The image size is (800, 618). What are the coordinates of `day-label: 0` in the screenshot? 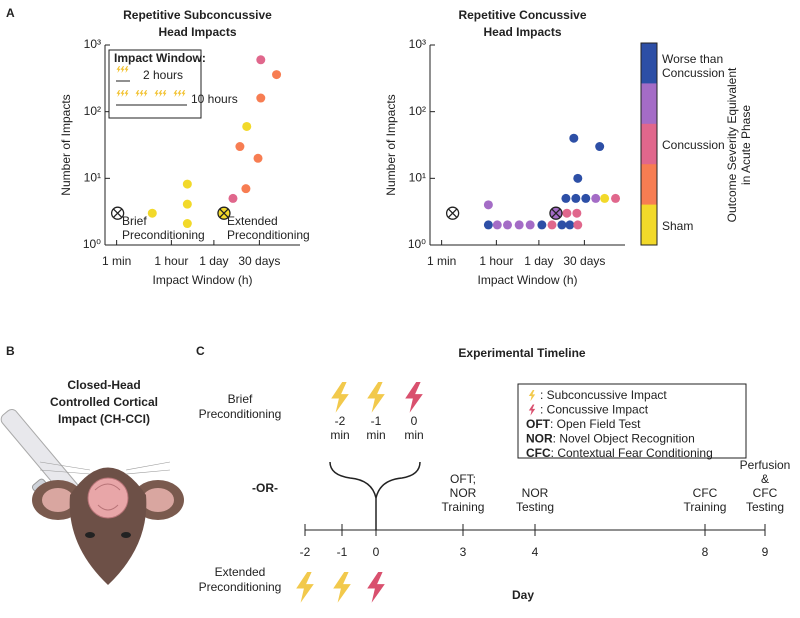 It's located at (376, 552).